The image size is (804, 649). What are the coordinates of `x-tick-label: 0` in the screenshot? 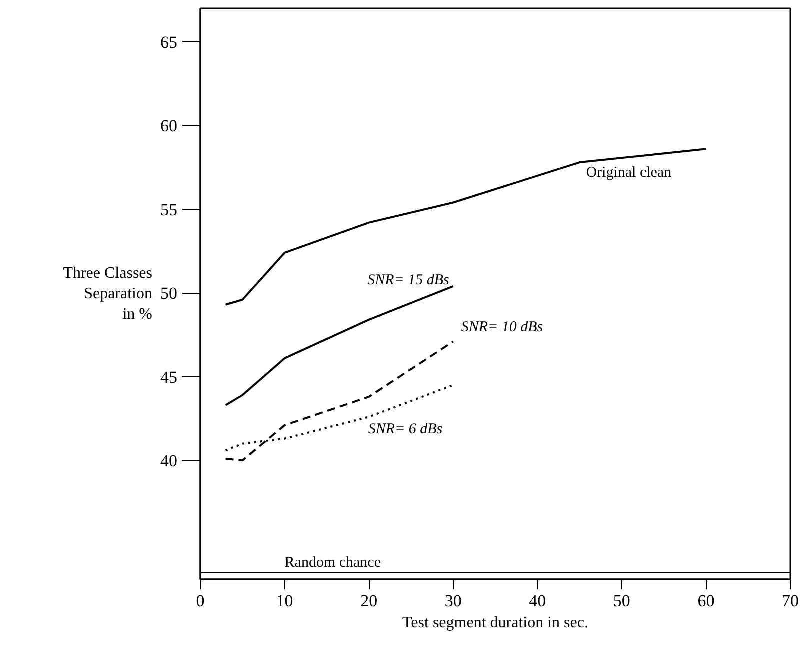 It's located at (200, 601).